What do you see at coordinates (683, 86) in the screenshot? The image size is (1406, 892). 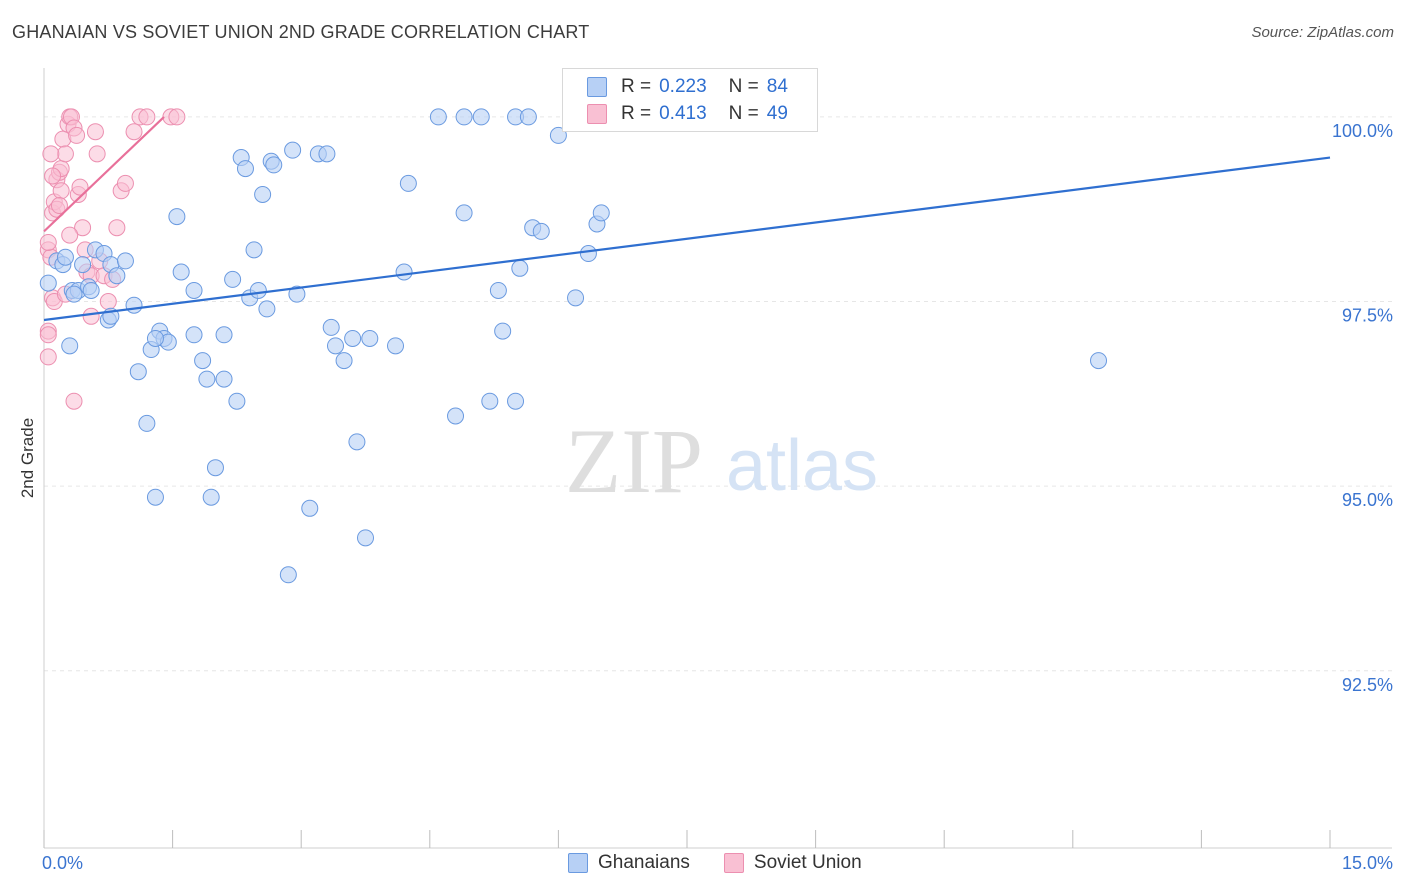 I see `ghanaians-r-value: 0.223` at bounding box center [683, 86].